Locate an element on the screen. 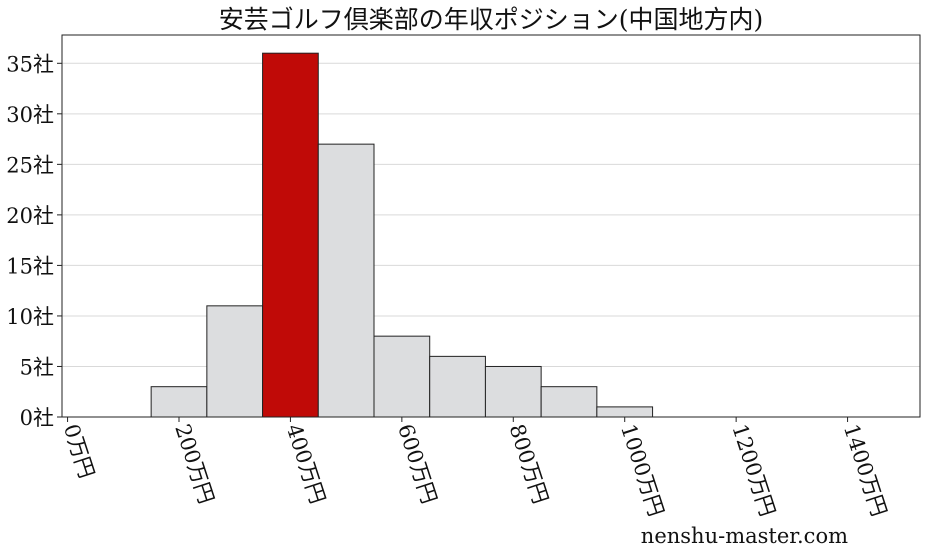  chart-title: 安芸ゴルフ倶楽部の年収ポジション(中国地方内) is located at coordinates (491, 19).